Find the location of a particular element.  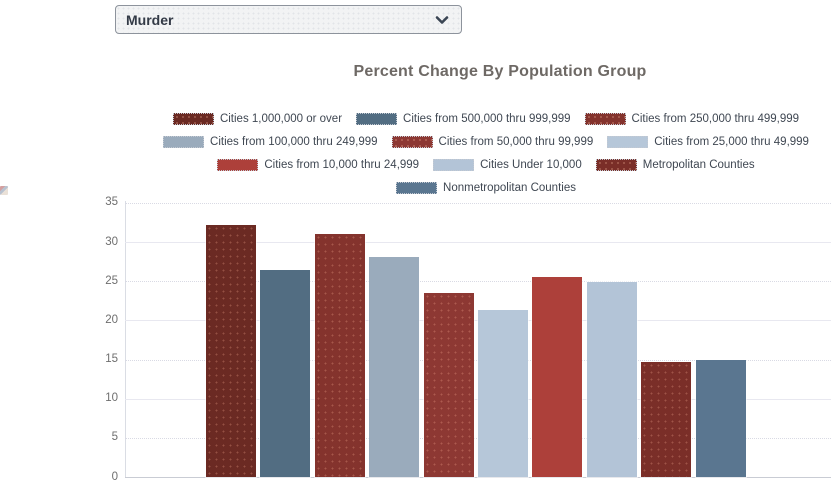

legend-item: Cities Under 10,000 is located at coordinates (507, 164).